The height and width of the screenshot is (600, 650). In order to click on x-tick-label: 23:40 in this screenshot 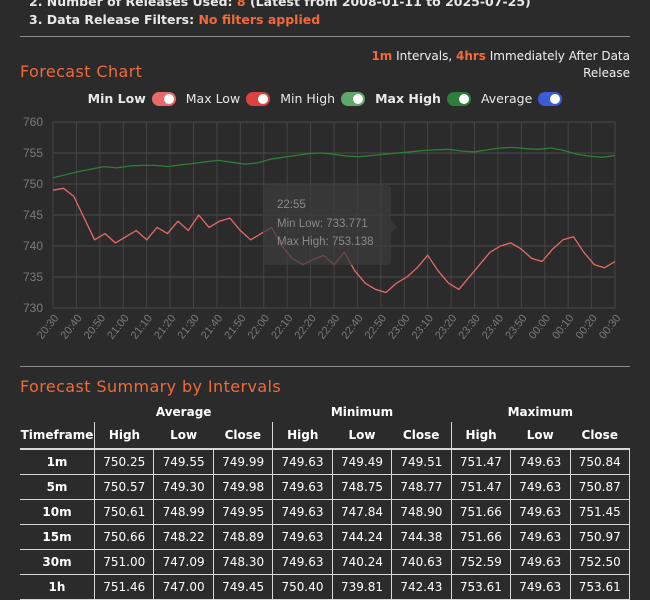, I will do `click(493, 326)`.